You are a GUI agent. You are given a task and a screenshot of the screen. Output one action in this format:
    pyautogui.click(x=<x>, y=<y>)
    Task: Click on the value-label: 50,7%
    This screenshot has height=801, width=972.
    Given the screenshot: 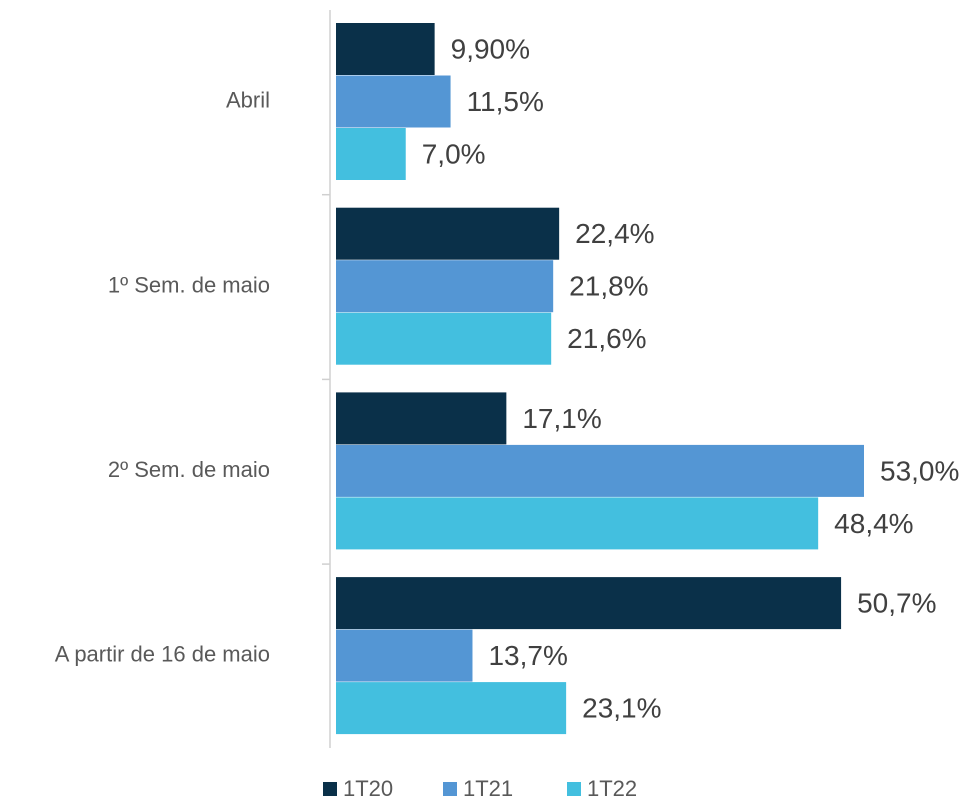 What is the action you would take?
    pyautogui.click(x=896, y=602)
    